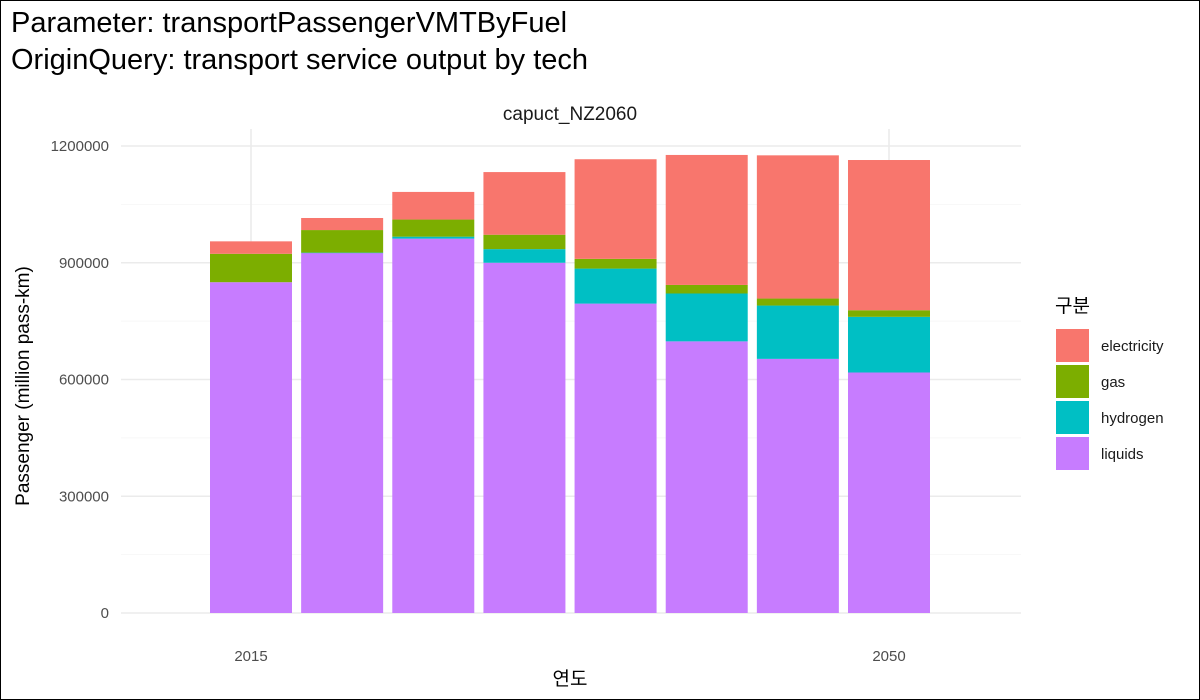  I want to click on bar-segment-hydrogen-2045, so click(797, 332).